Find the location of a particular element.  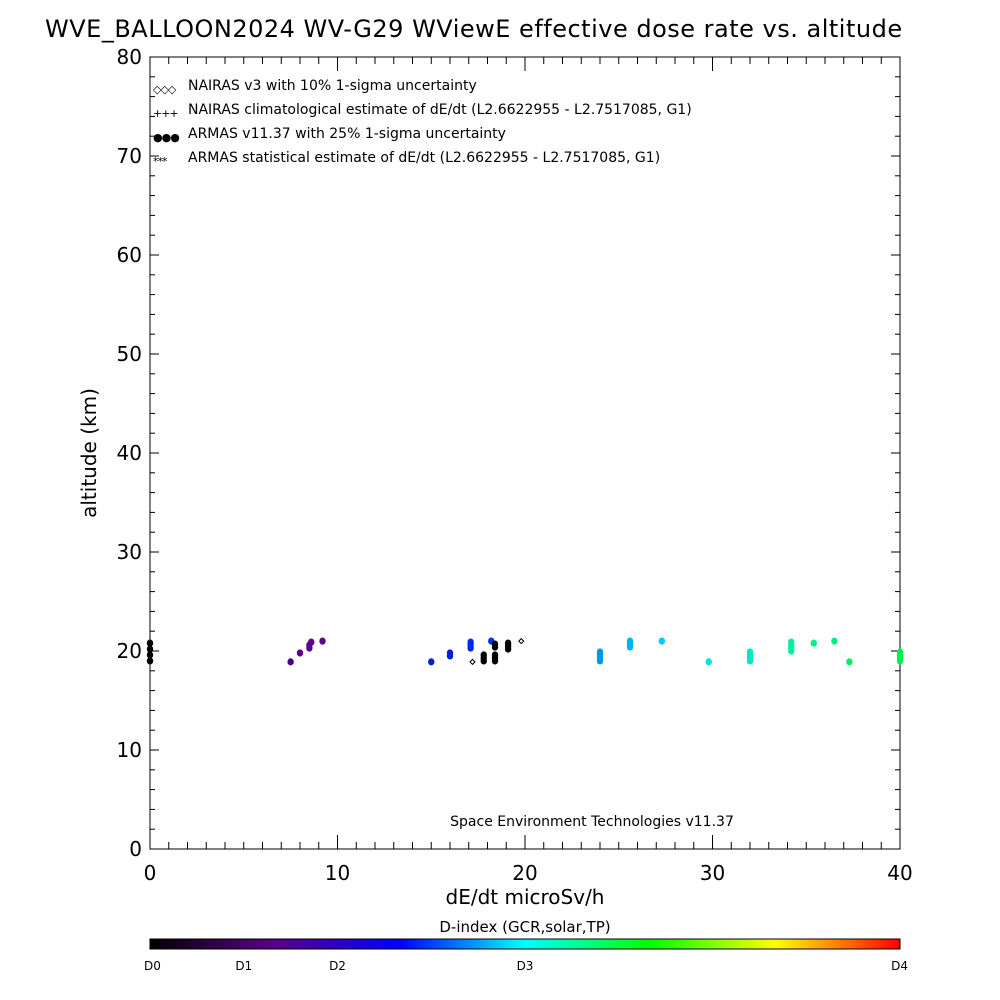

y-tick-label: 60 is located at coordinates (129, 255).